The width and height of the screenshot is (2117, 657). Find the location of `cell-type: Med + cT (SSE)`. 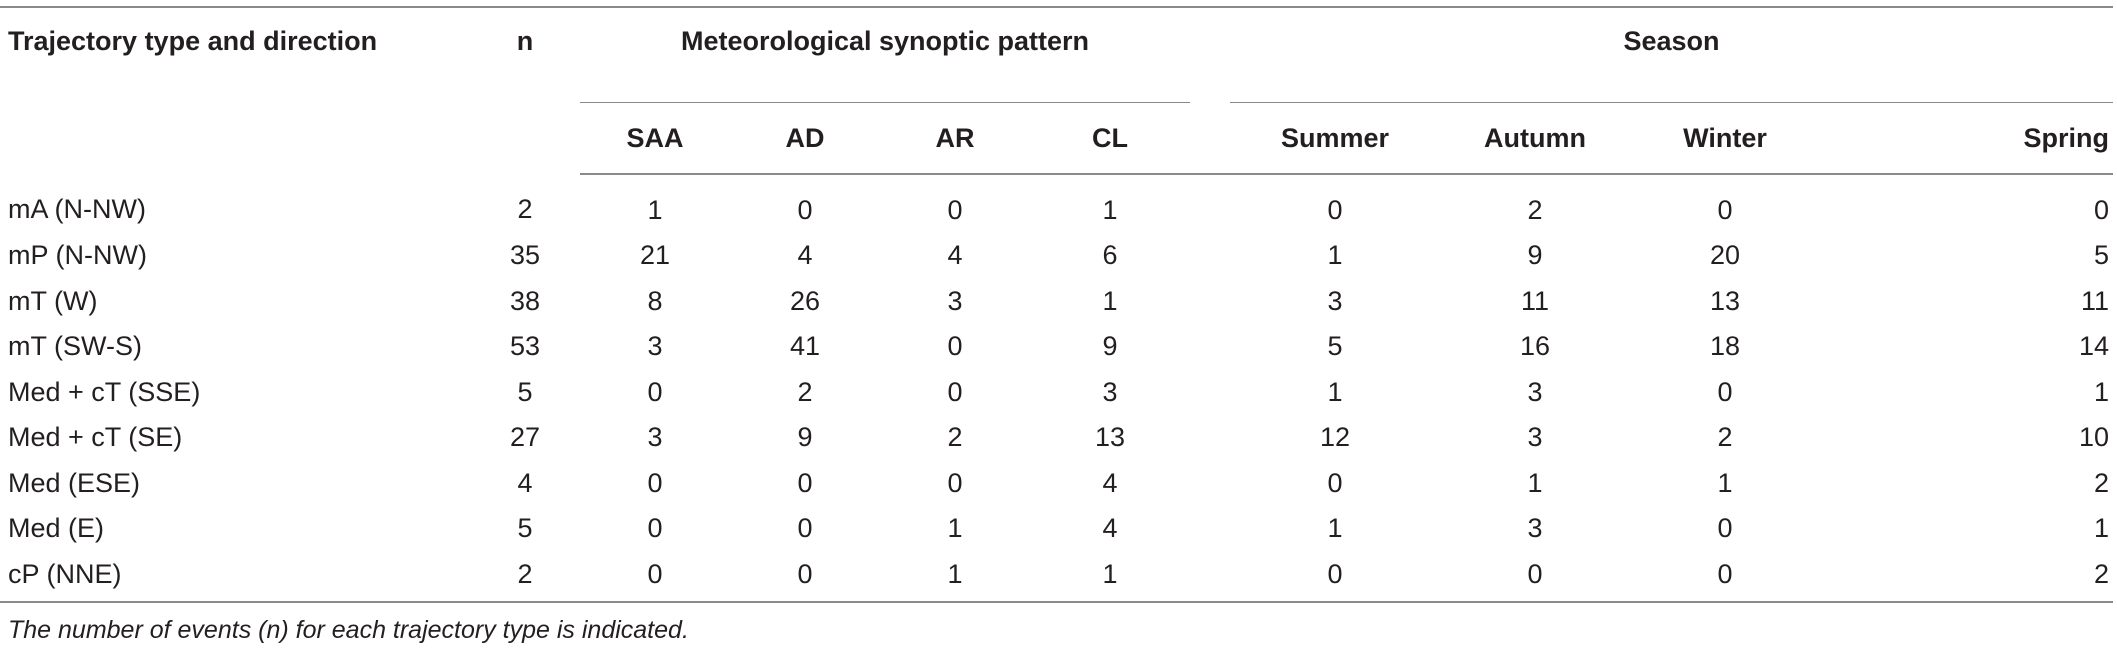

cell-type: Med + cT (SSE) is located at coordinates (104, 391).